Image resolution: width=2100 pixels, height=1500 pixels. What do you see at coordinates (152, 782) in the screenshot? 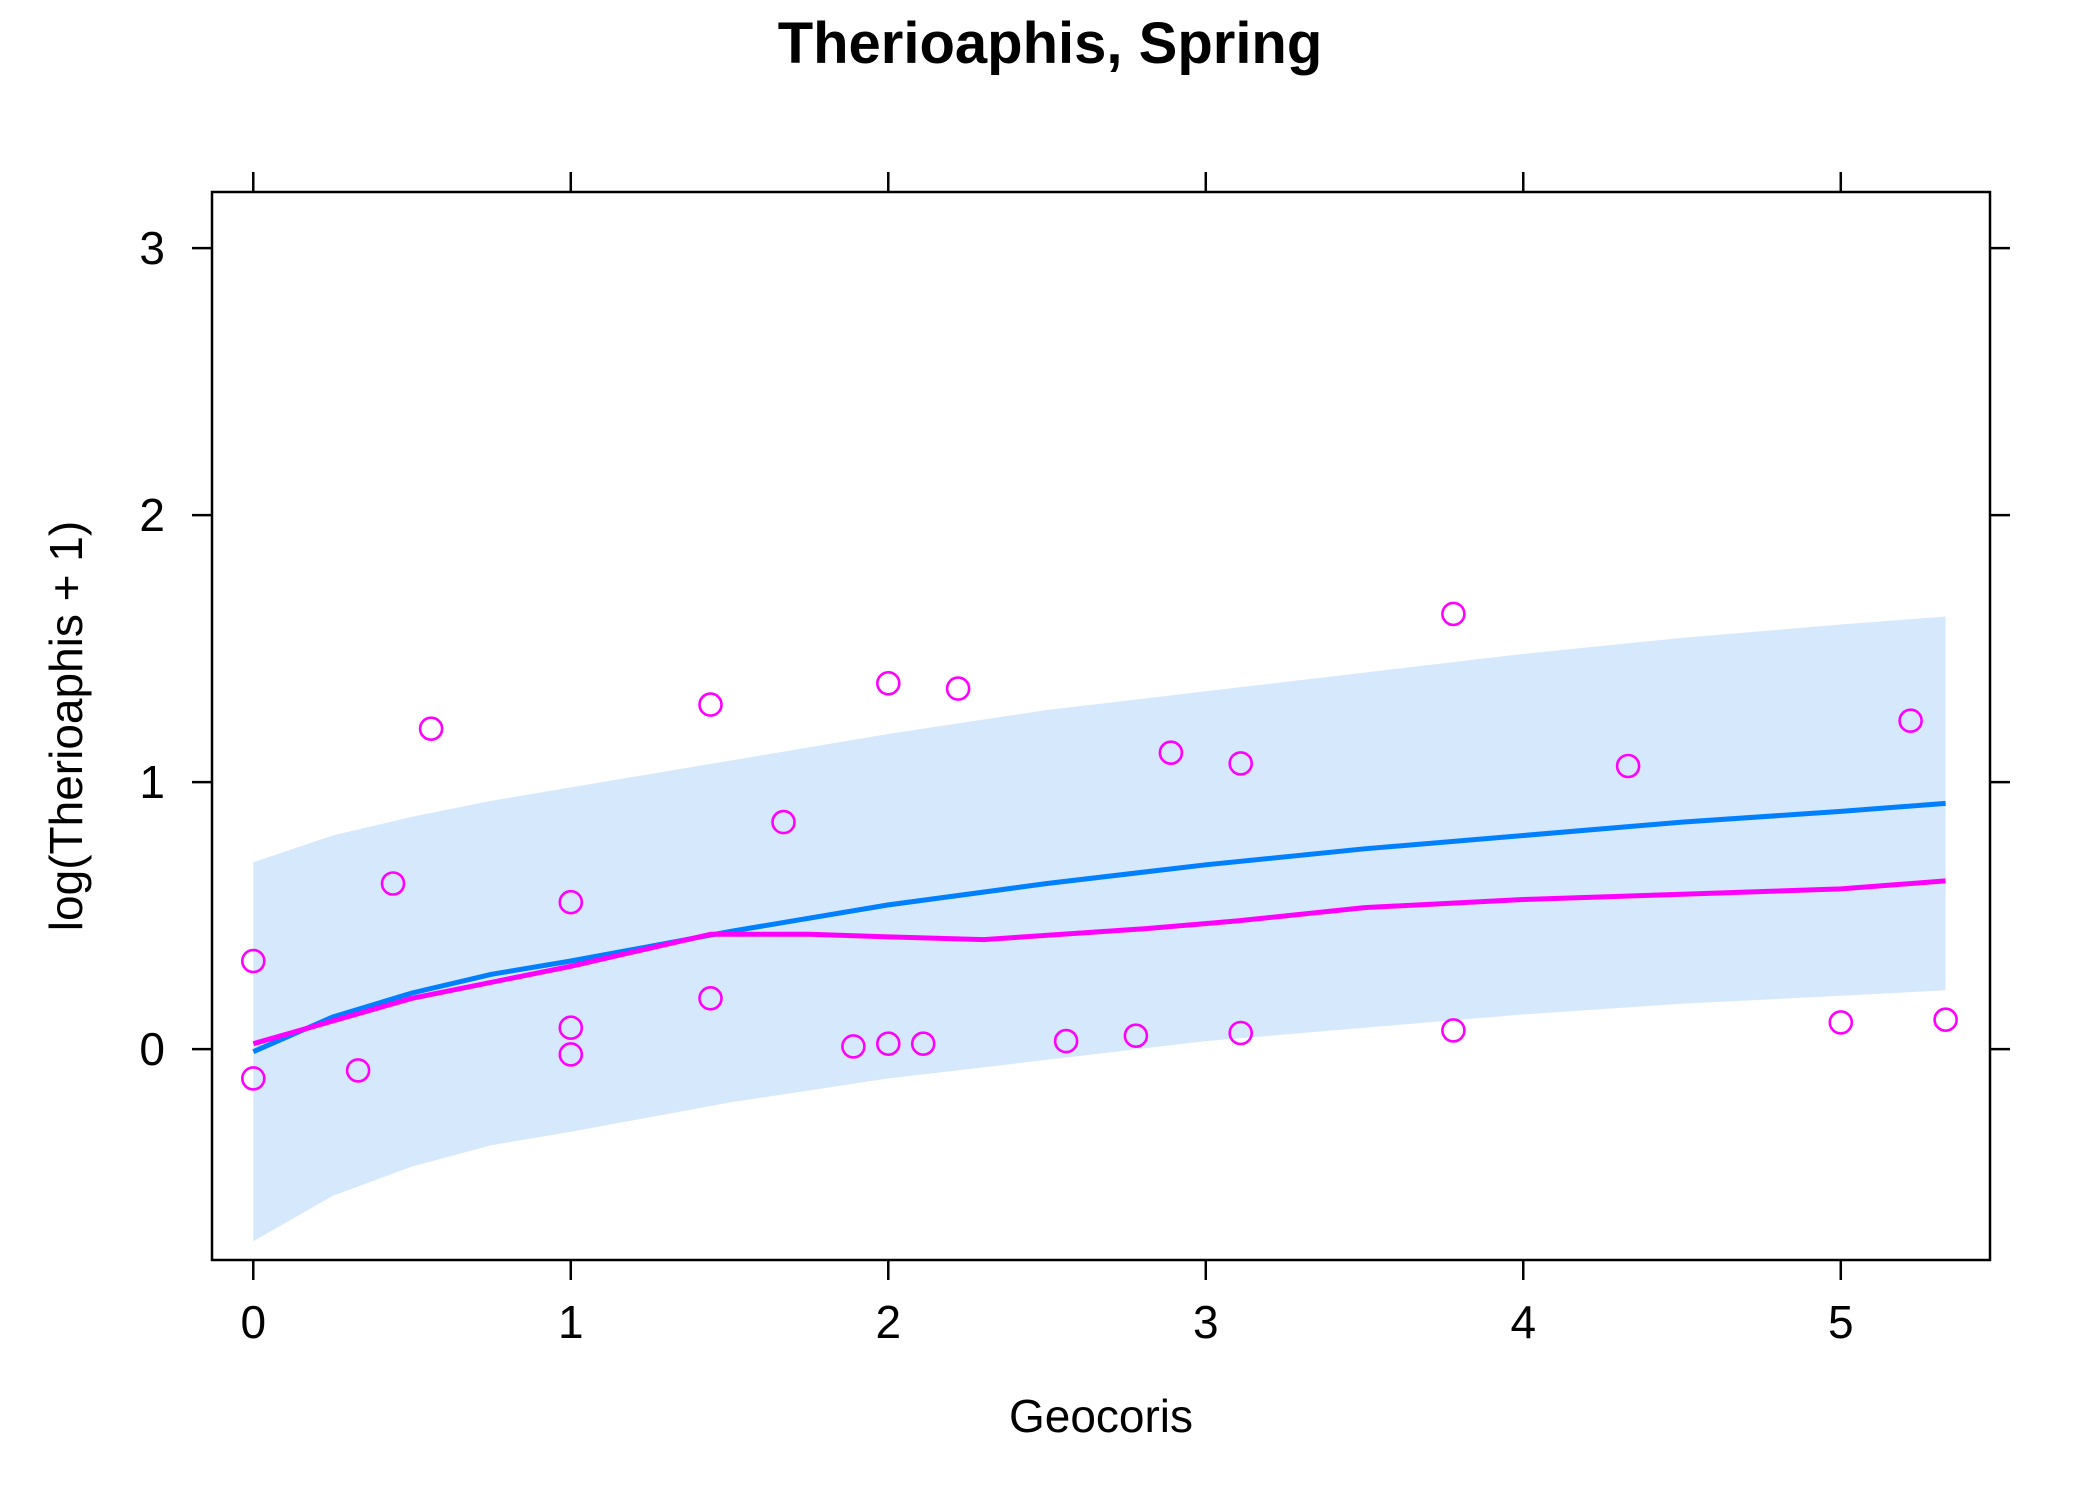
I see `y-tick-label: 1` at bounding box center [152, 782].